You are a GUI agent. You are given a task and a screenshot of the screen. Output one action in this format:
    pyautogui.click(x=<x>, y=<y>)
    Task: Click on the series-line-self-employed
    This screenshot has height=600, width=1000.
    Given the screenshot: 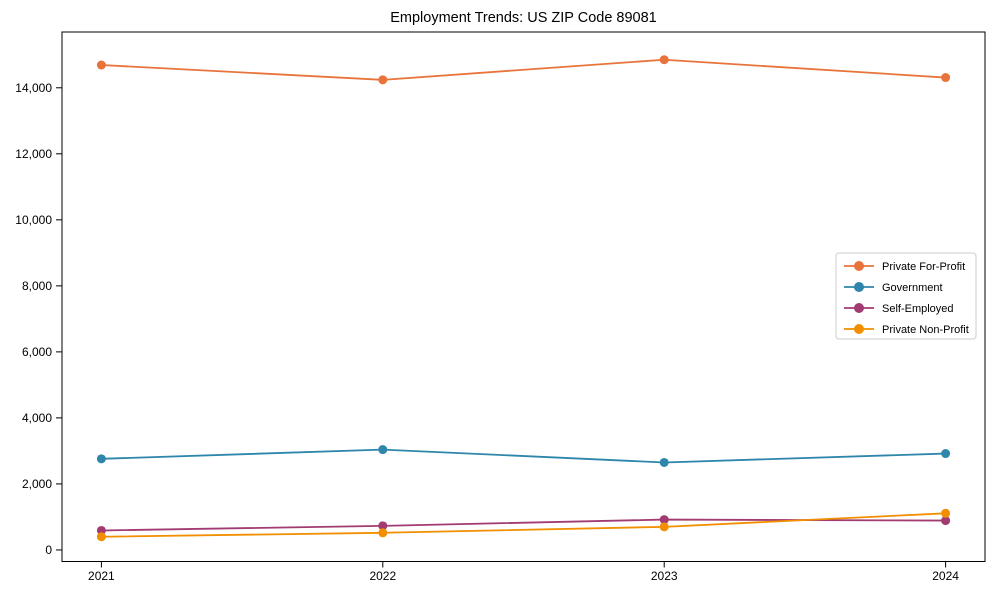 What is the action you would take?
    pyautogui.click(x=523, y=525)
    